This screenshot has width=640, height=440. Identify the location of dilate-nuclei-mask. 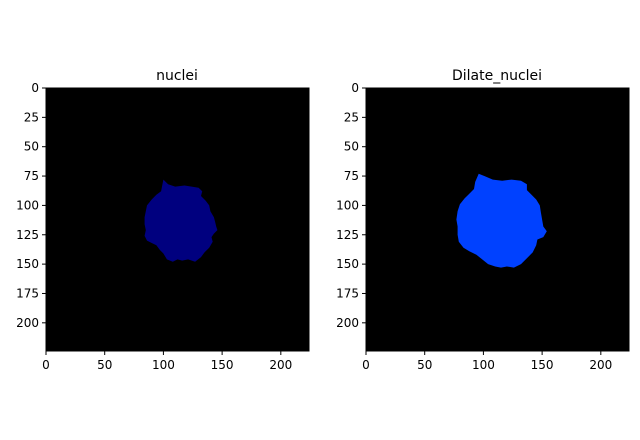
(501, 220).